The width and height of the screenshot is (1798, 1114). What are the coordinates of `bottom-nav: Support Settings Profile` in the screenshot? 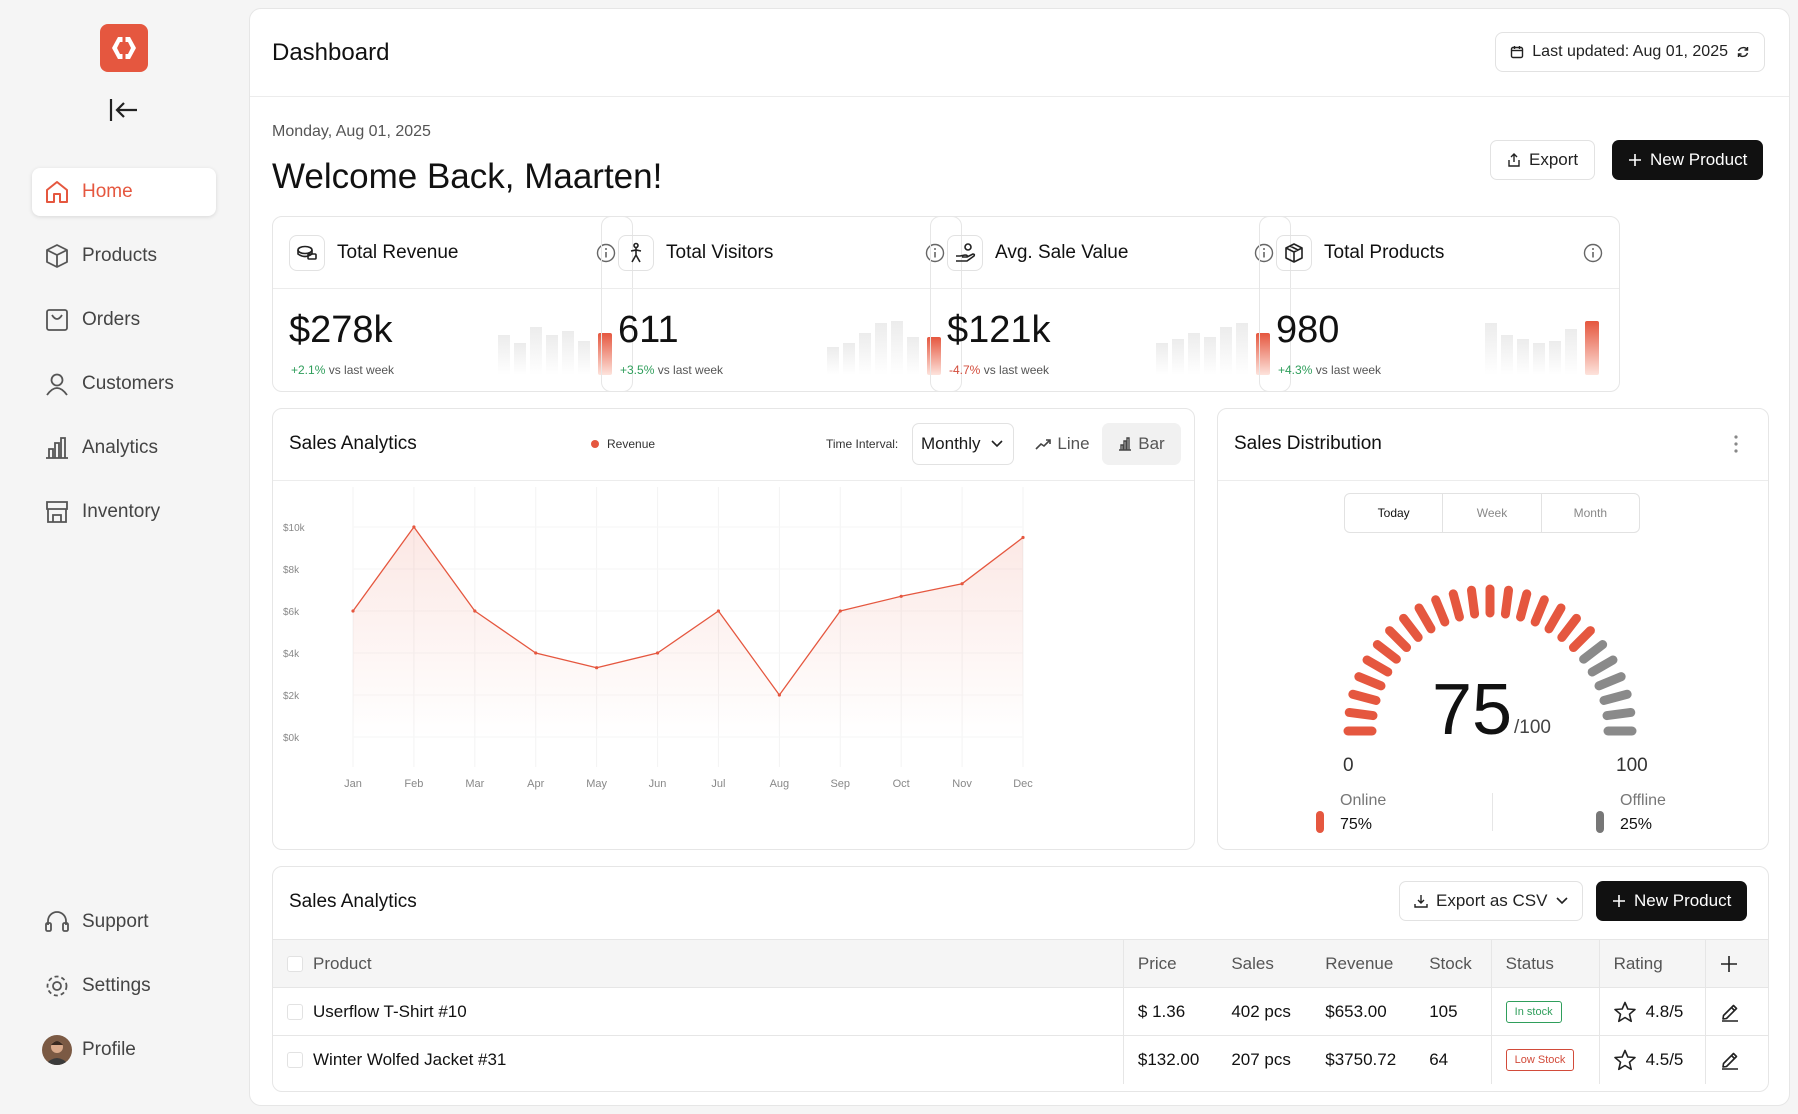 It's located at (124, 994).